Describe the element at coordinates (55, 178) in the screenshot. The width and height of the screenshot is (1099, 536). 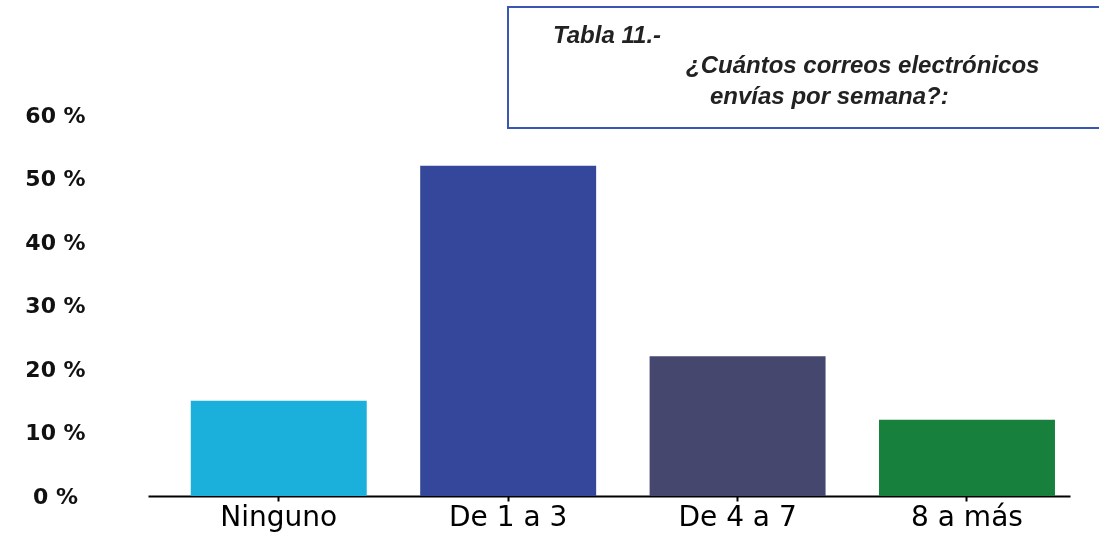
I see `y-tick-label: 50 %` at that location.